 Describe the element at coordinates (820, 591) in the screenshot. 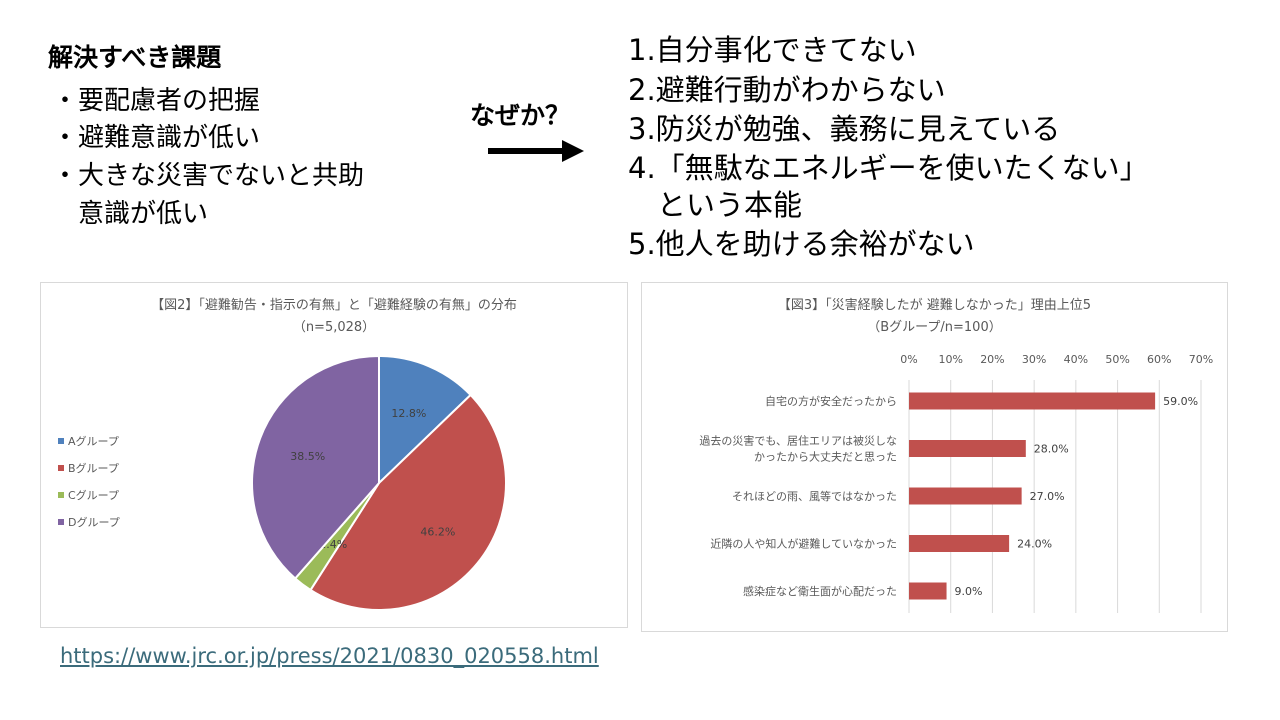

I see `y-category-label: 感染症など衛生面が心配だった` at that location.